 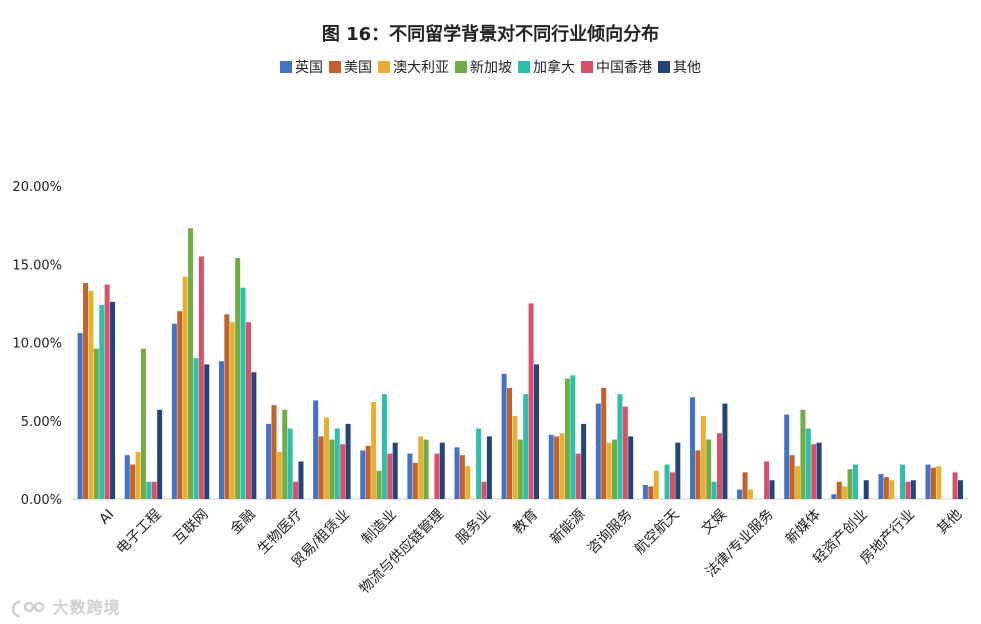 What do you see at coordinates (473, 527) in the screenshot?
I see `x-tick-label: 服务业` at bounding box center [473, 527].